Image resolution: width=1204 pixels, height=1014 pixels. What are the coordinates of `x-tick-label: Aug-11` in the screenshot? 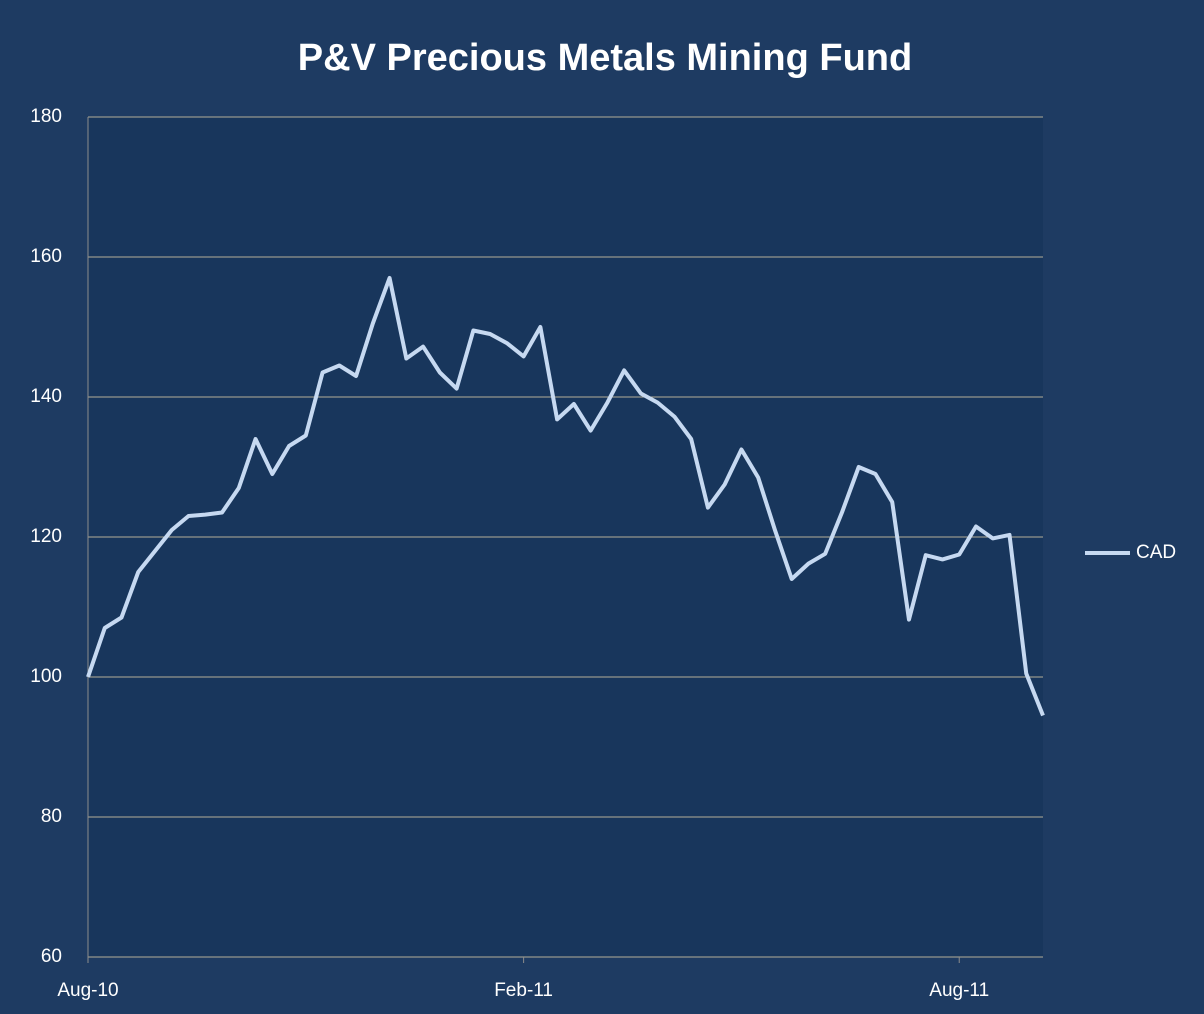 It's located at (959, 990).